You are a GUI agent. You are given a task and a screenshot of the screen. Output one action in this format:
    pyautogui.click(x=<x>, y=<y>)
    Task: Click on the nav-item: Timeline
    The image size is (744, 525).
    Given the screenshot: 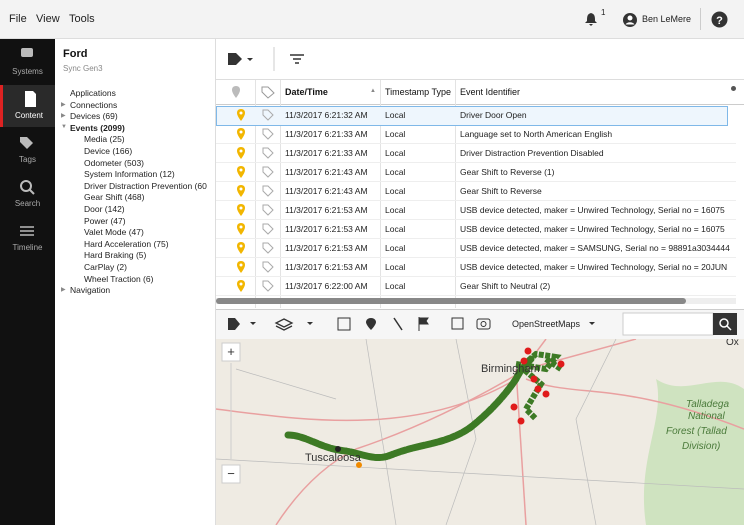 What is the action you would take?
    pyautogui.click(x=27, y=238)
    